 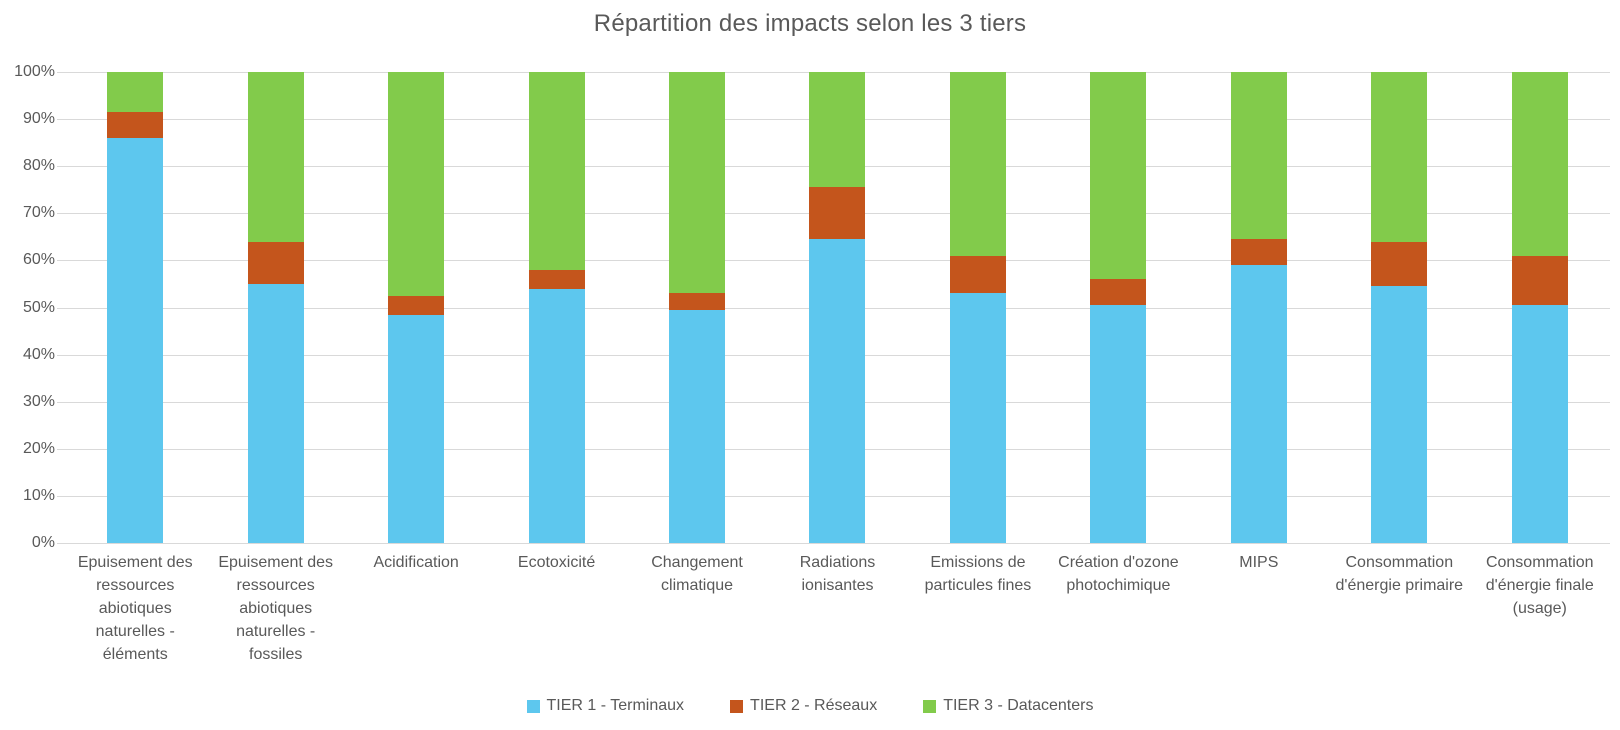 What do you see at coordinates (833, 543) in the screenshot?
I see `gridline` at bounding box center [833, 543].